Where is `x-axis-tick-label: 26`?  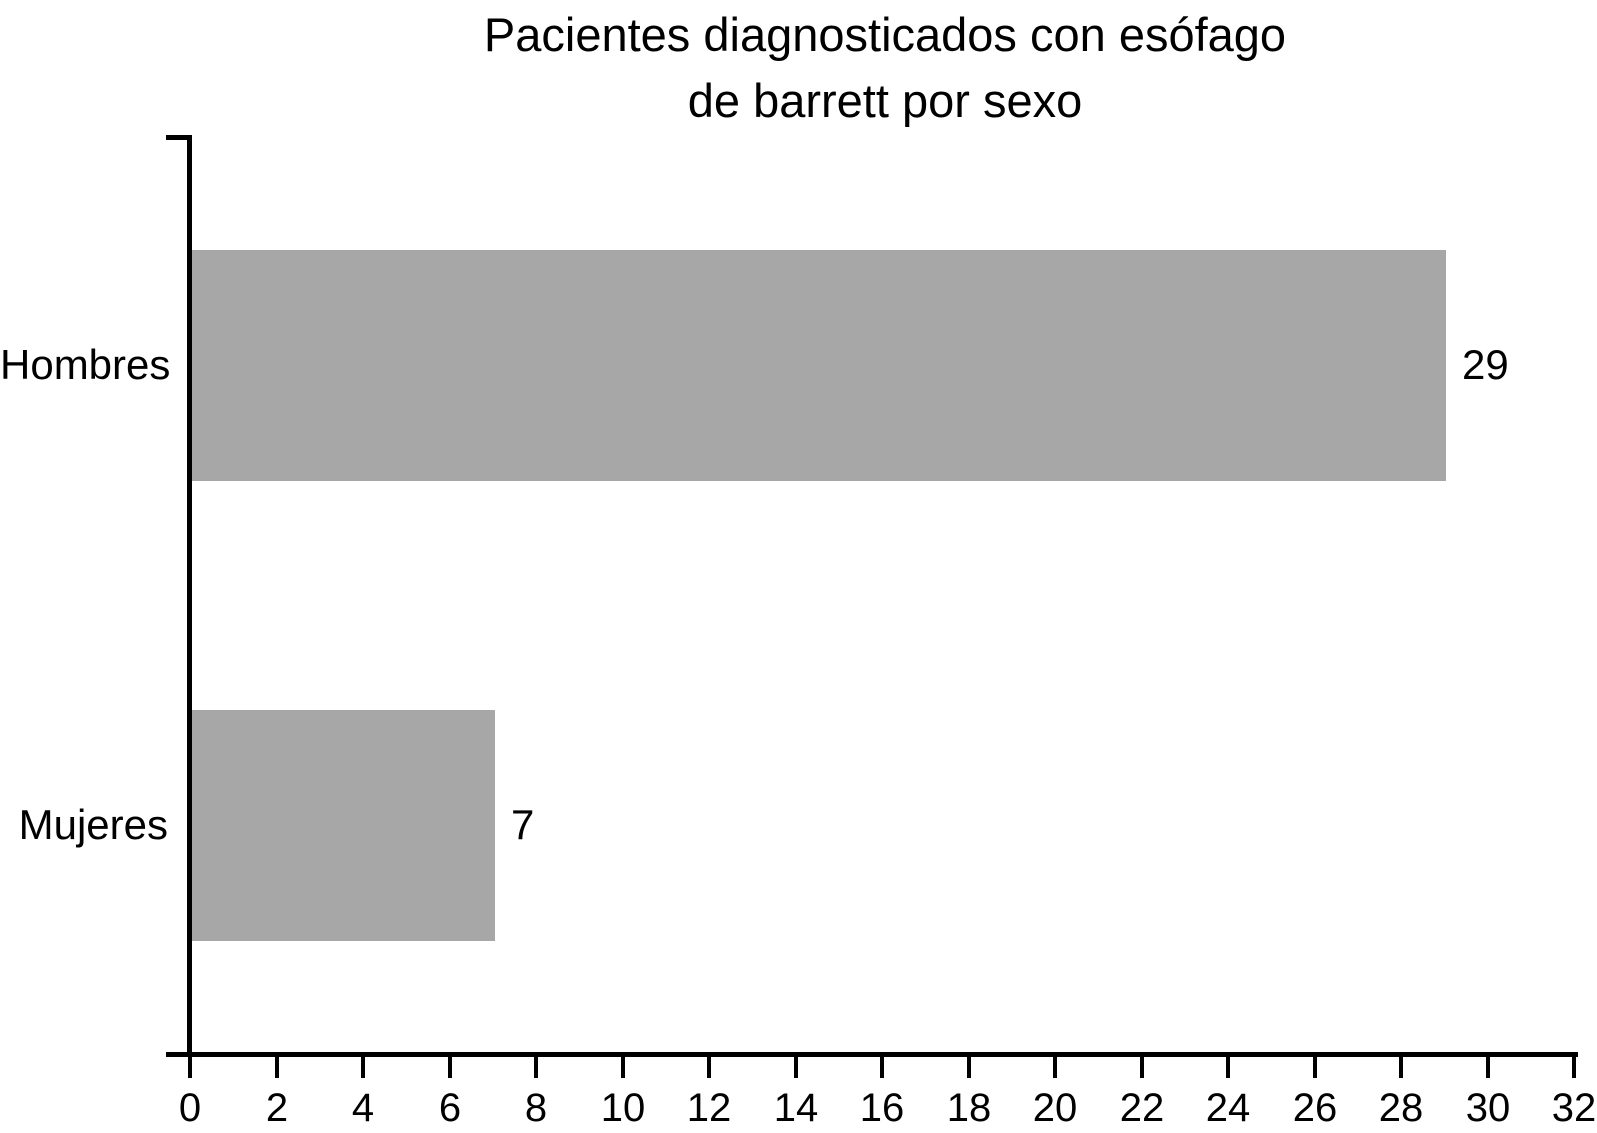
x-axis-tick-label: 26 is located at coordinates (1315, 1108).